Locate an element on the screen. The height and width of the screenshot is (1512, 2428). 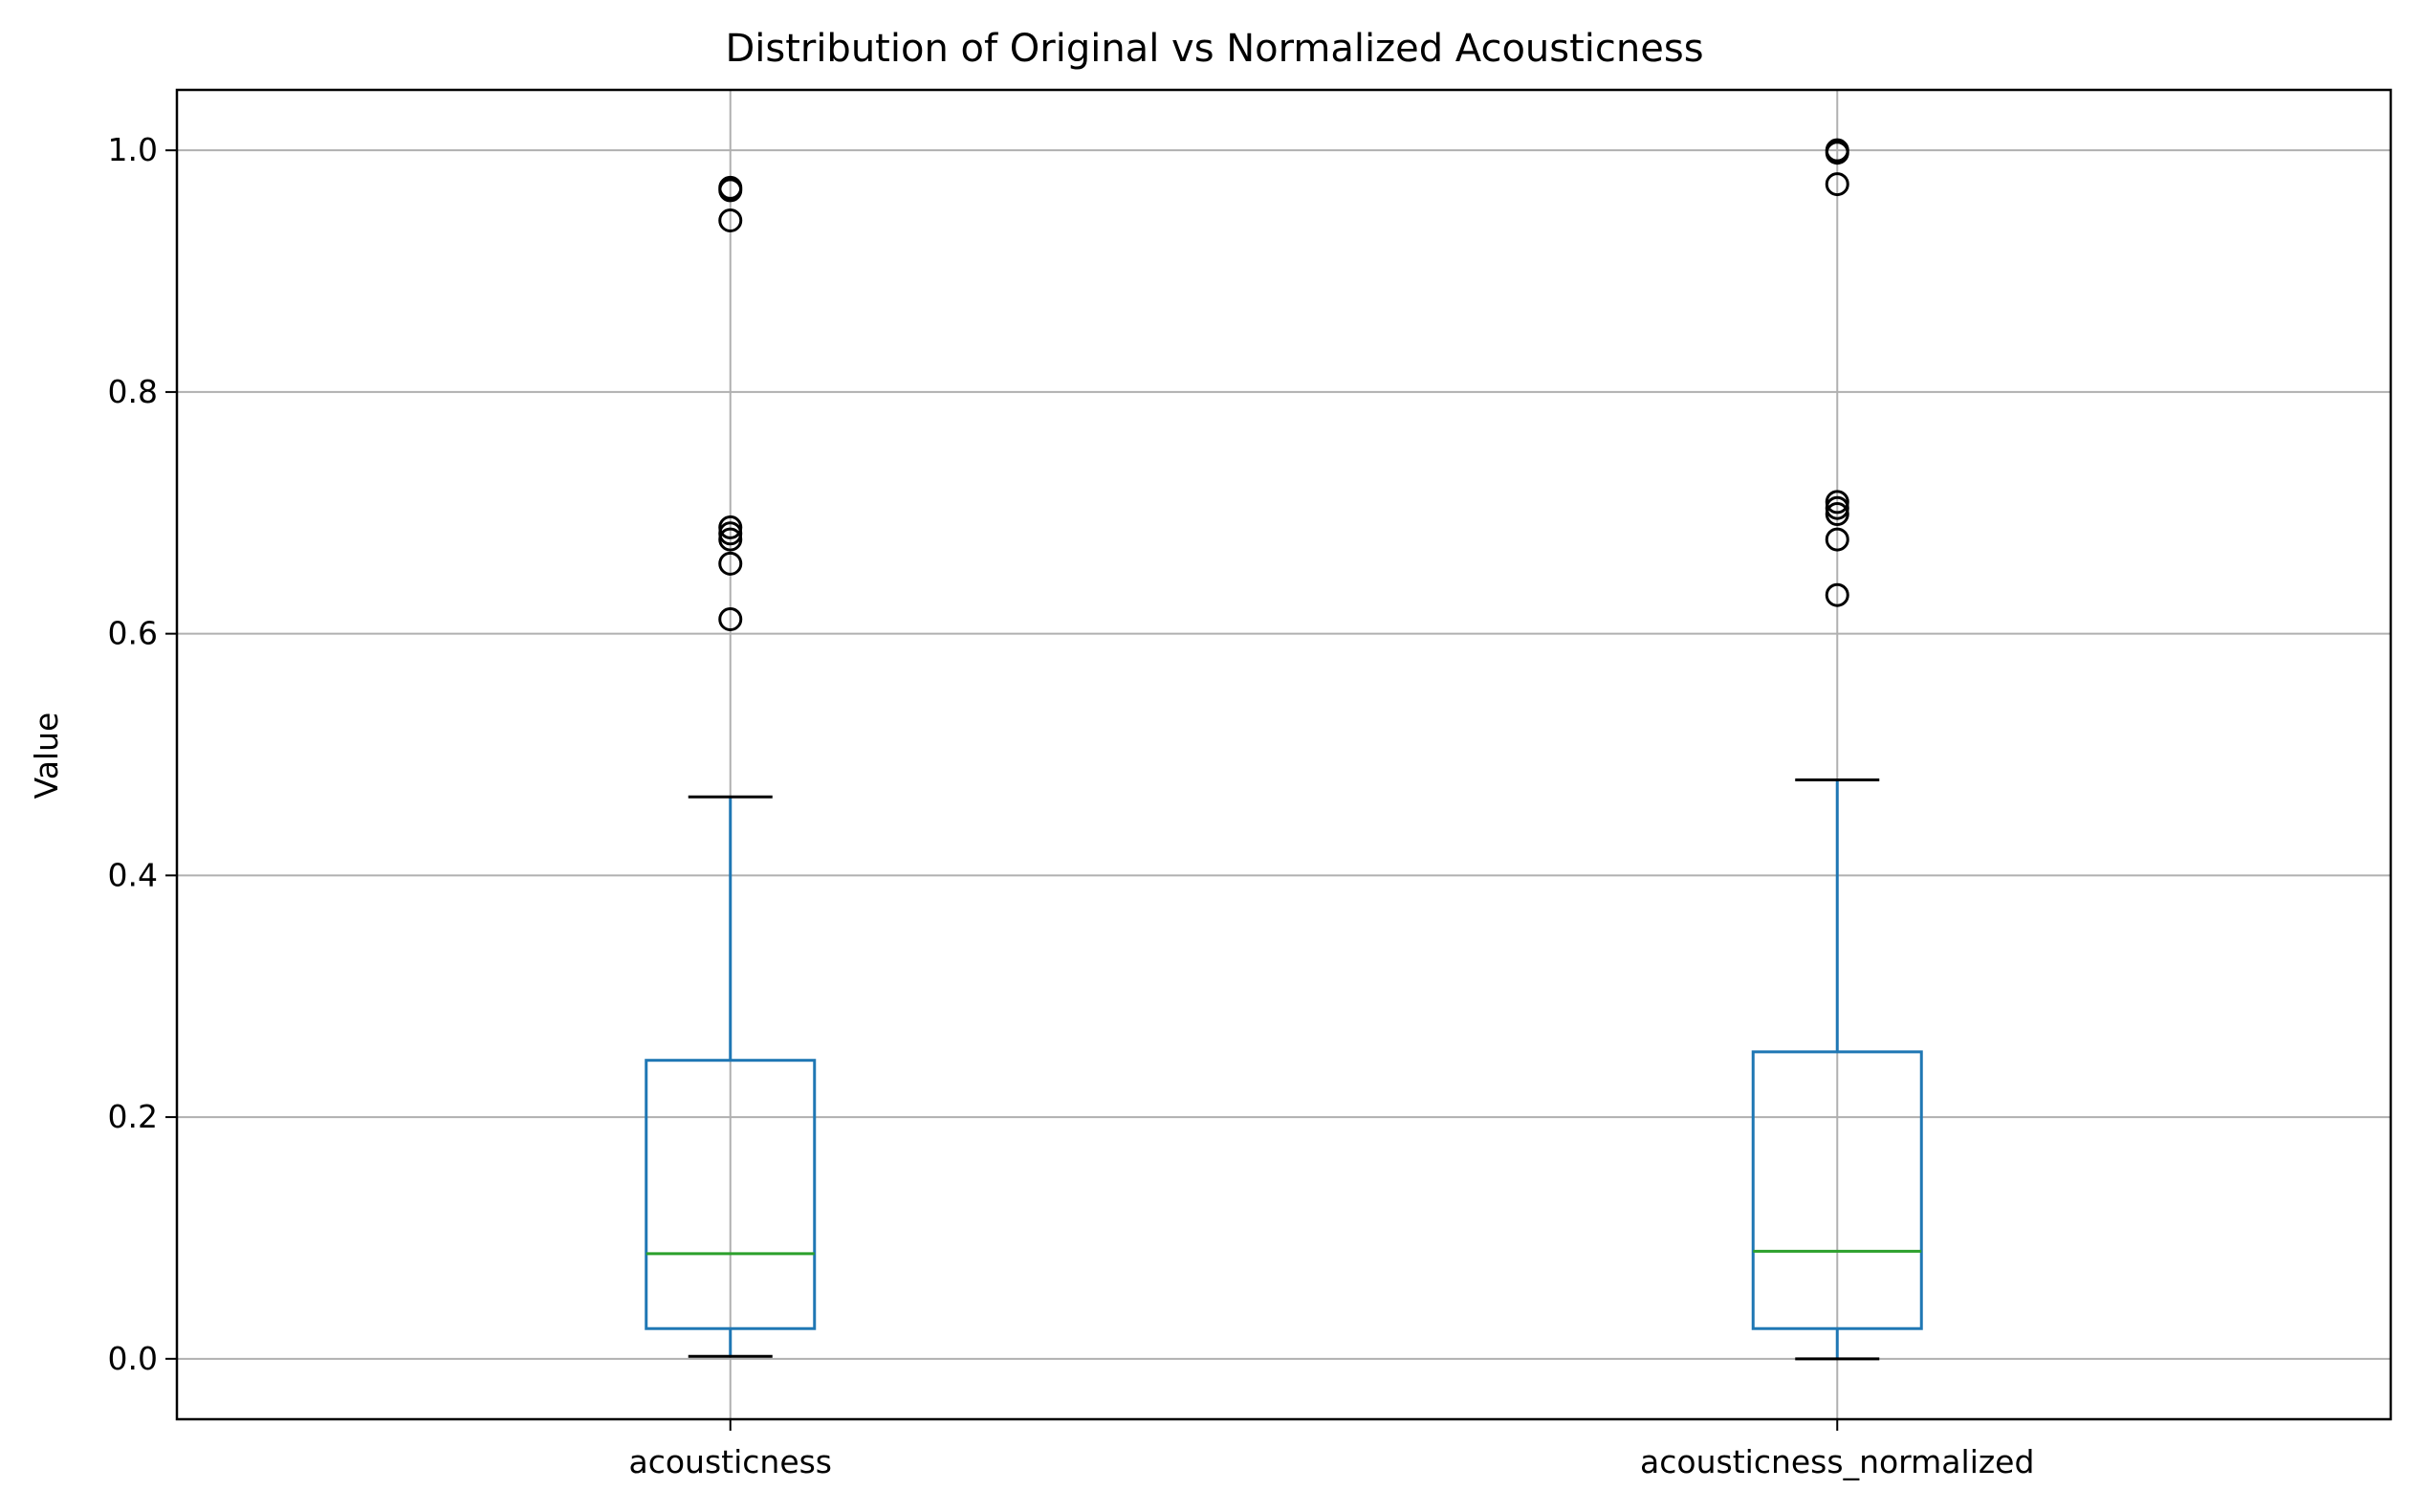
y-tick-label: 0.0 is located at coordinates (133, 1358).